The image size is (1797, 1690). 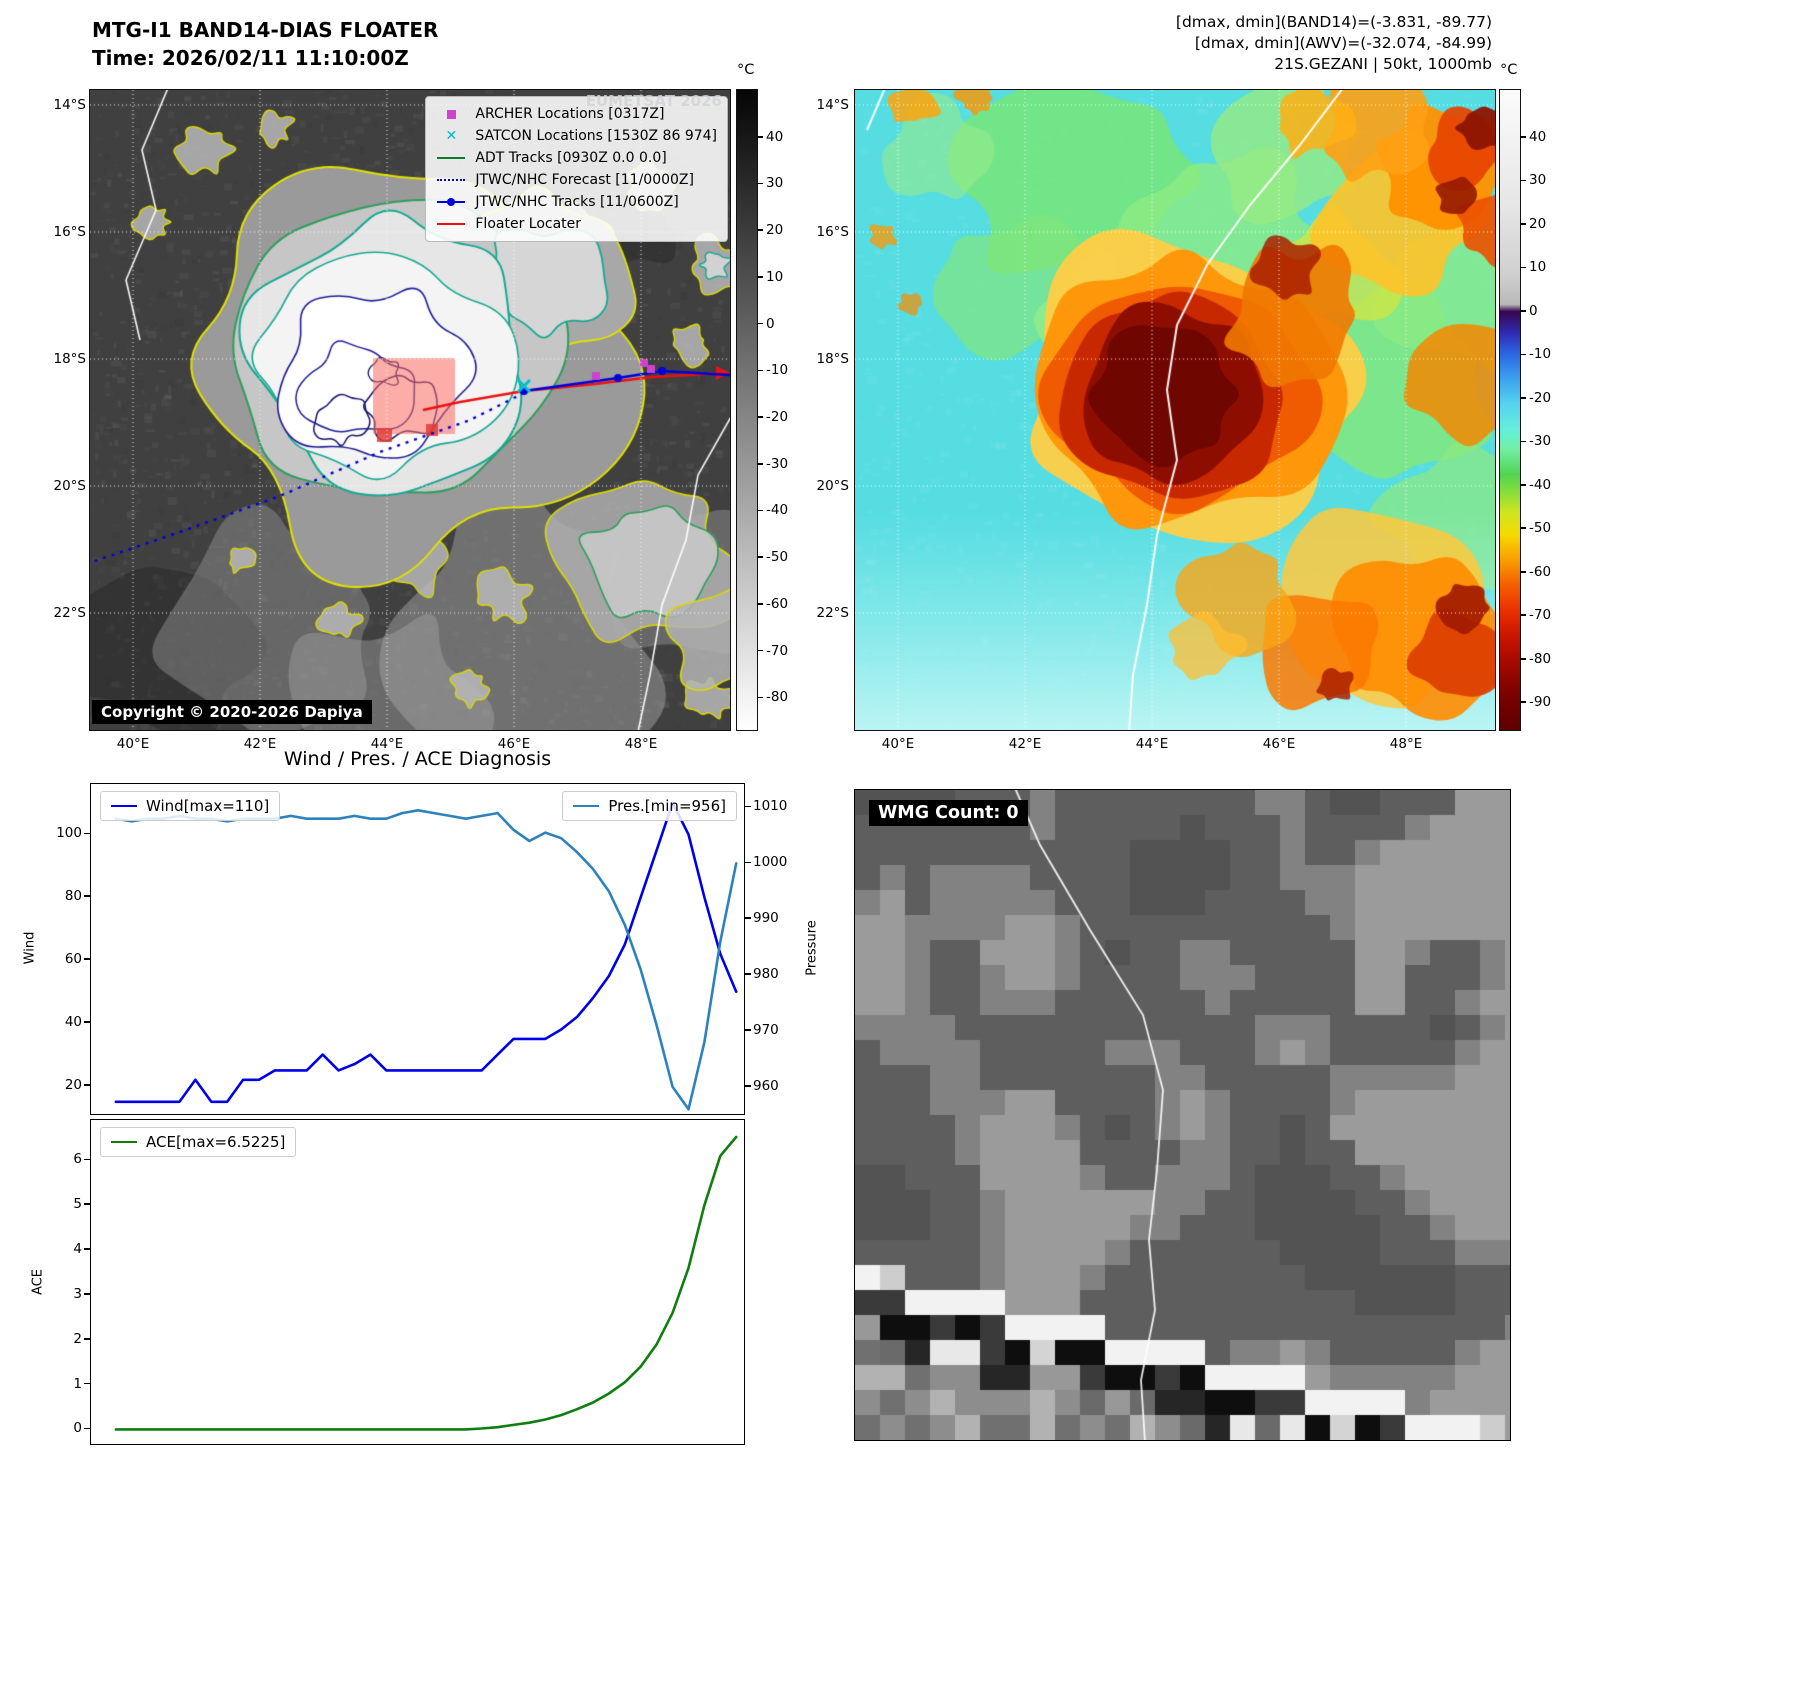 What do you see at coordinates (70, 613) in the screenshot?
I see `lat-tick-label: 22°S` at bounding box center [70, 613].